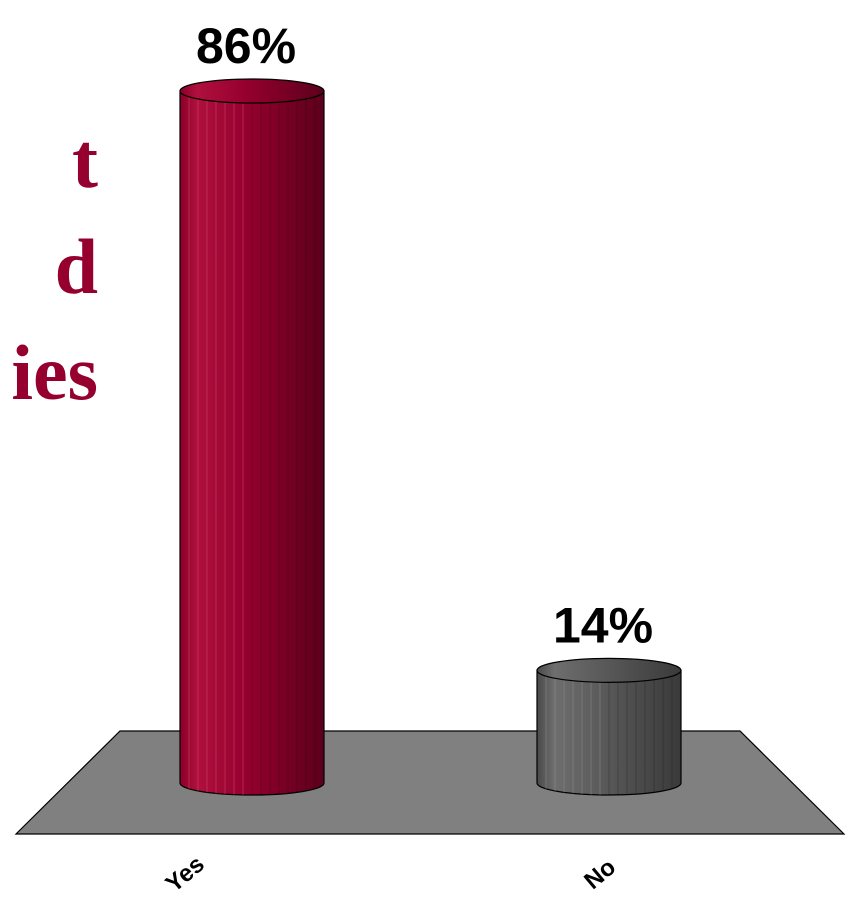  I want to click on bar-yes-cap, so click(252, 91).